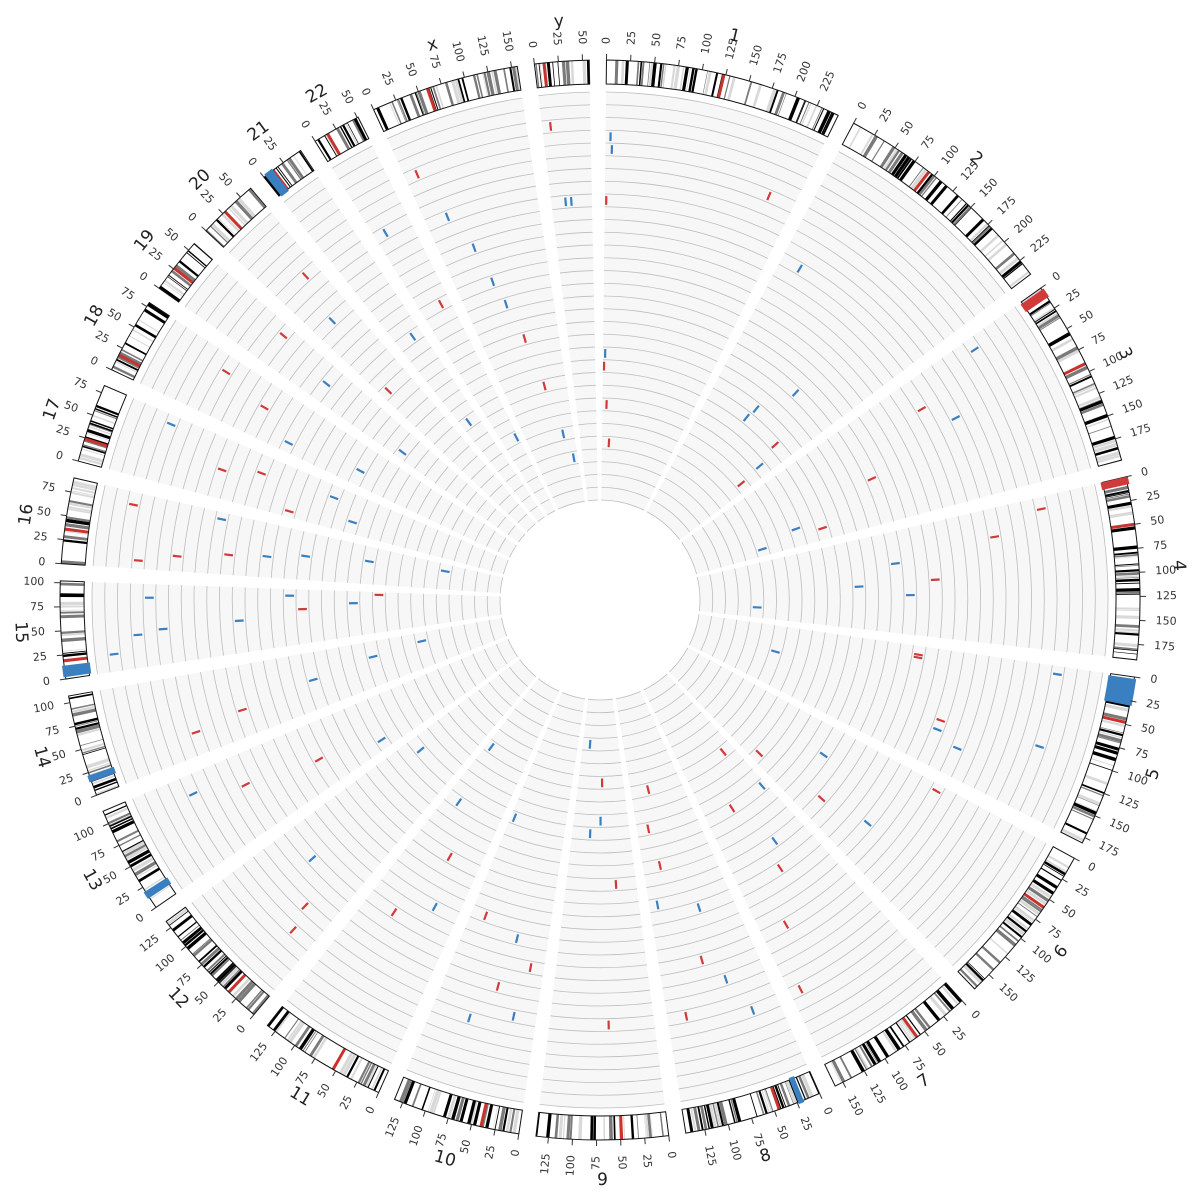  I want to click on tick-label: 200, so click(804, 71).